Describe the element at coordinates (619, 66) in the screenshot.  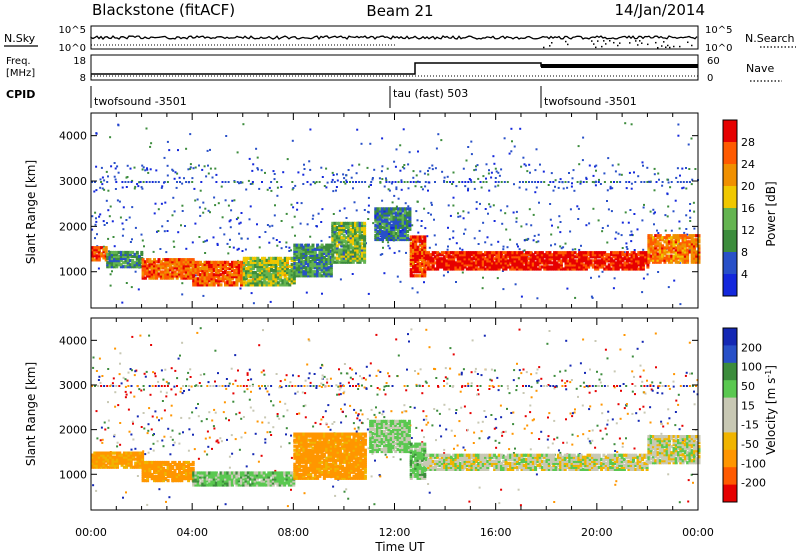
I see `freq-band` at that location.